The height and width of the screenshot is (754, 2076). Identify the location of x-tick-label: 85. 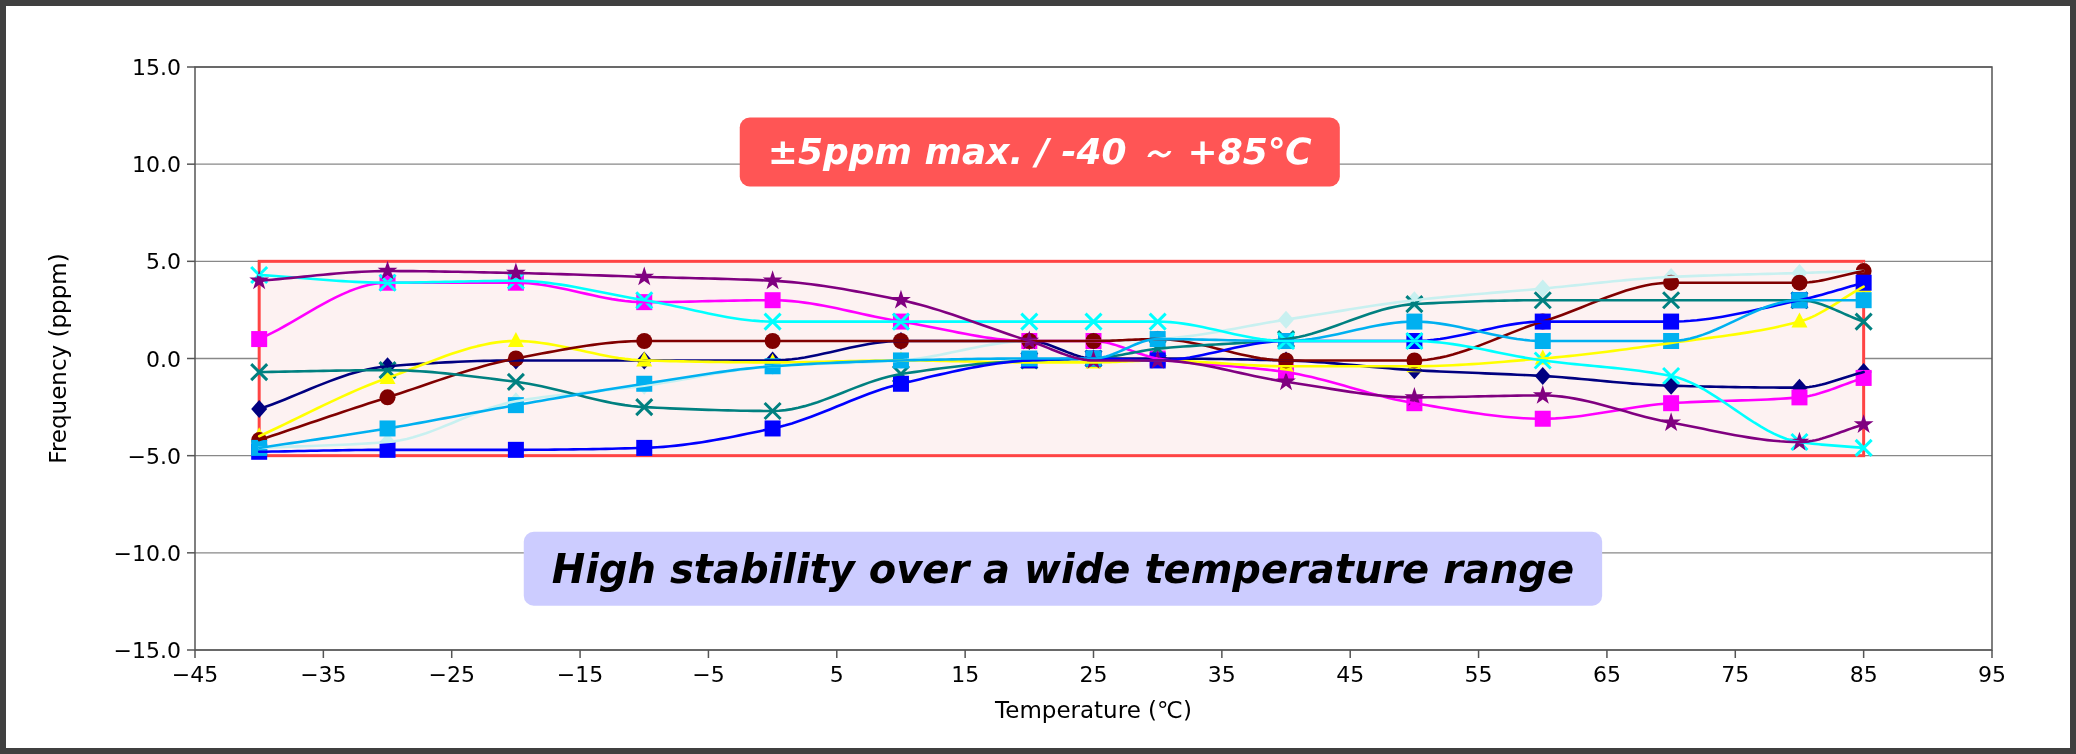
(1863, 674).